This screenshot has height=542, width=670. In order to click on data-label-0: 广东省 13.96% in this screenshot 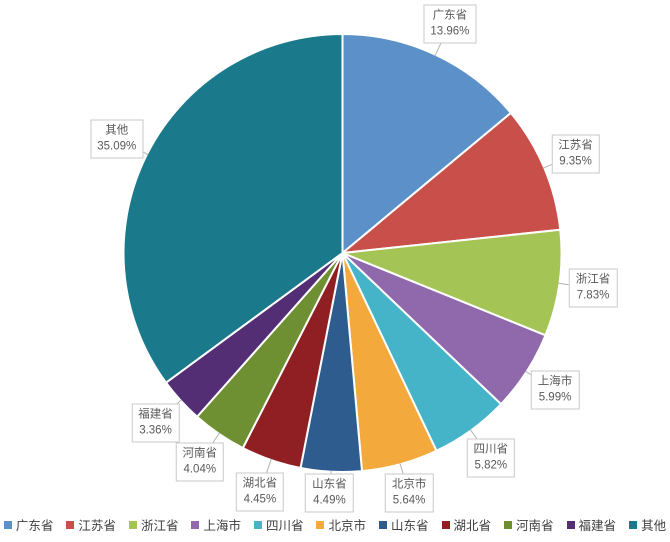, I will do `click(450, 24)`.